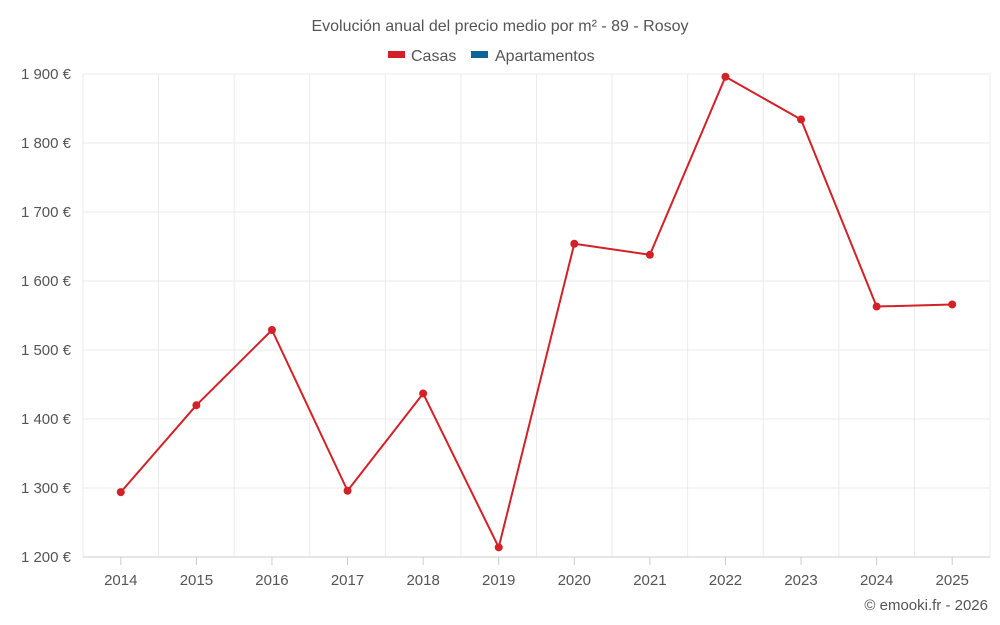  What do you see at coordinates (952, 304) in the screenshot?
I see `data-point-2025` at bounding box center [952, 304].